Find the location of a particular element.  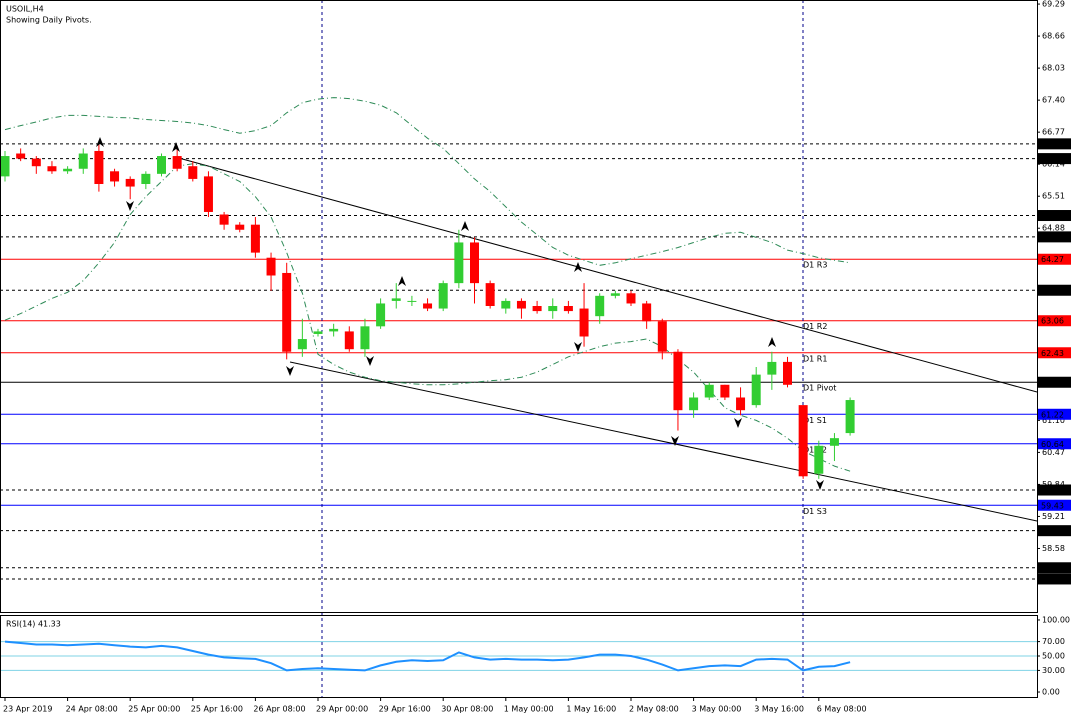

x-tick-label: 2 May 08:00 is located at coordinates (654, 709).